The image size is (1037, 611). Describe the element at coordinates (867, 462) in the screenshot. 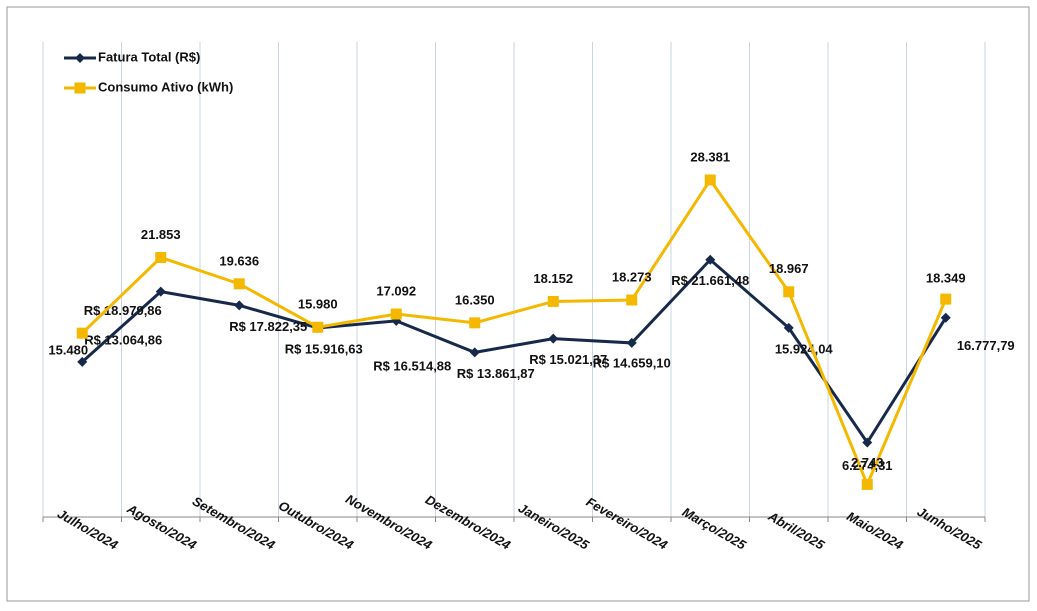

I see `data-label: 2.743` at that location.